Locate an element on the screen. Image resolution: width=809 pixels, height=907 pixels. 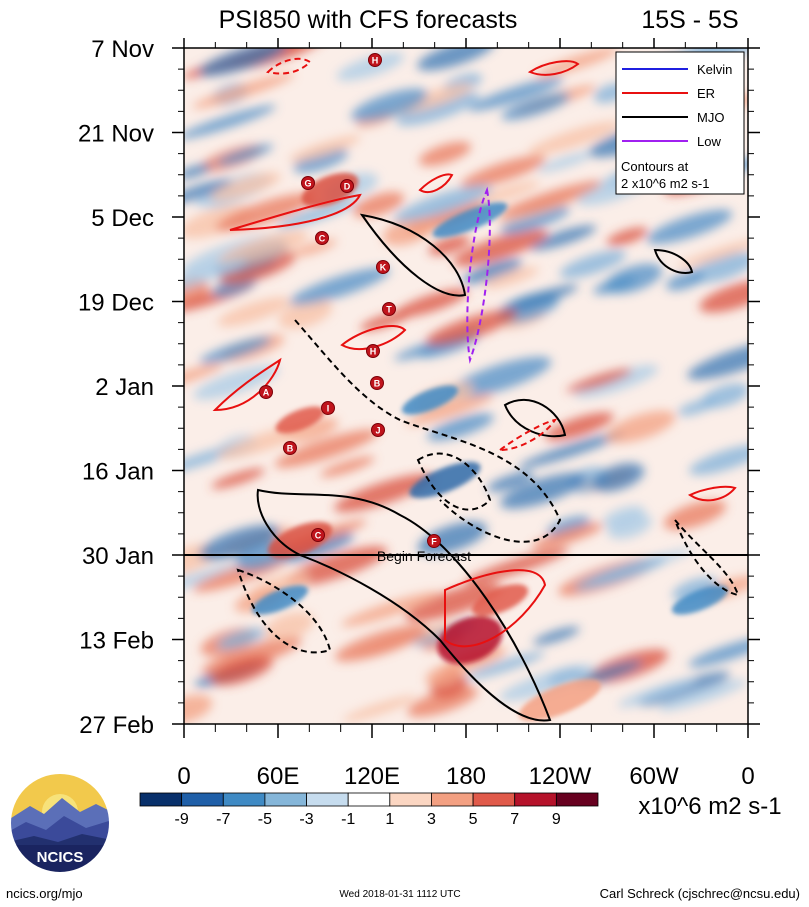
x-tick-label: 120E is located at coordinates (372, 776).